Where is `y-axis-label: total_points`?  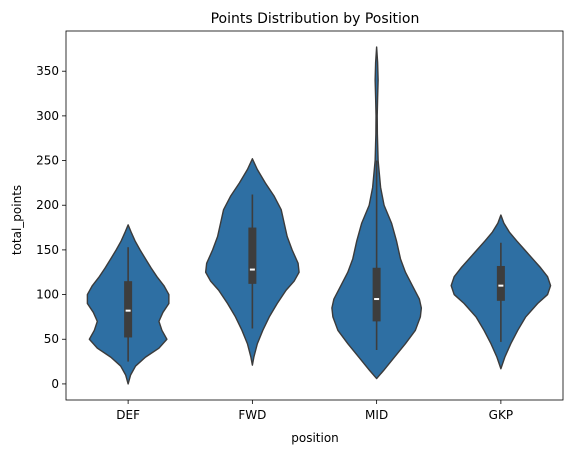 y-axis-label: total_points is located at coordinates (17, 220).